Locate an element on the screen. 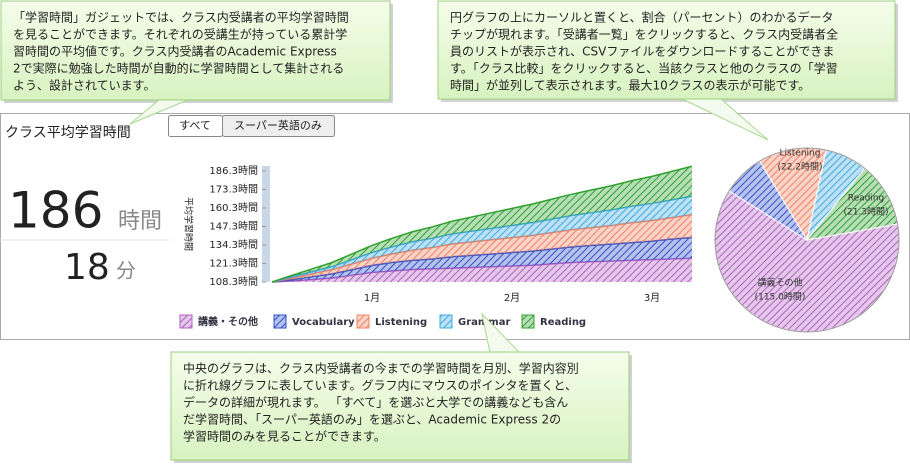 The height and width of the screenshot is (465, 910). area-line is located at coordinates (482, 224).